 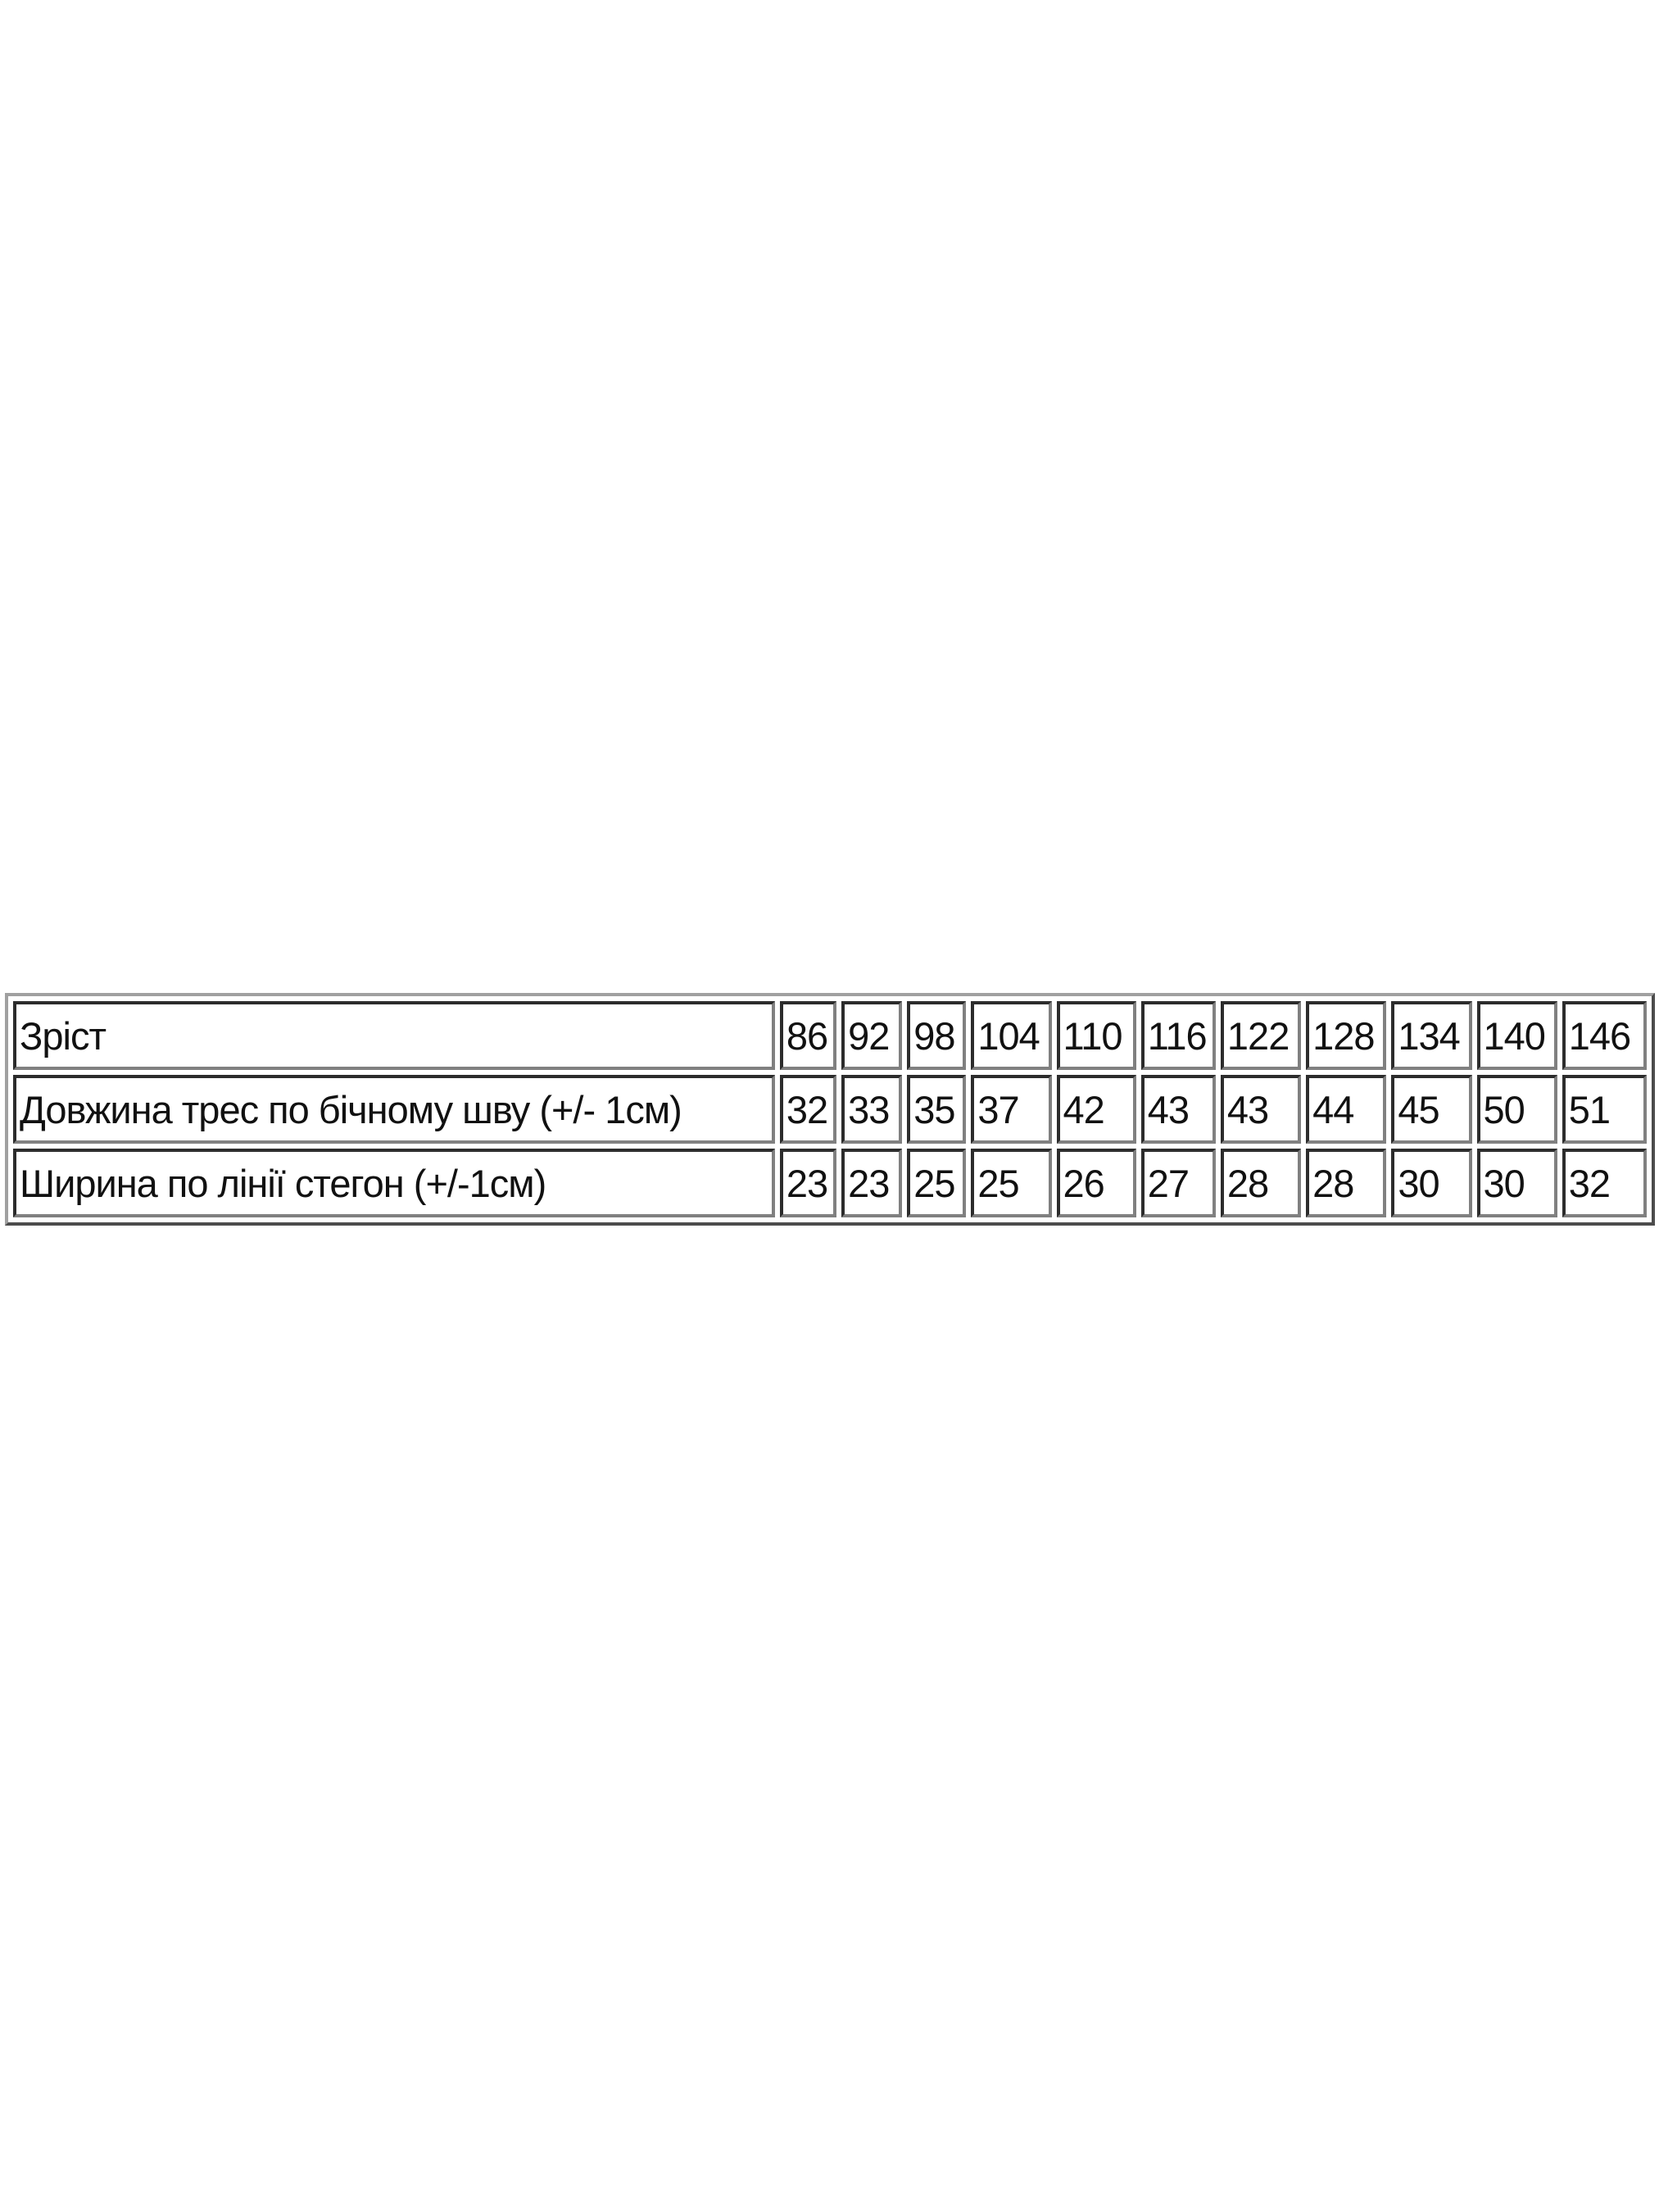 What do you see at coordinates (1431, 1109) in the screenshot?
I see `table-cell: 45` at bounding box center [1431, 1109].